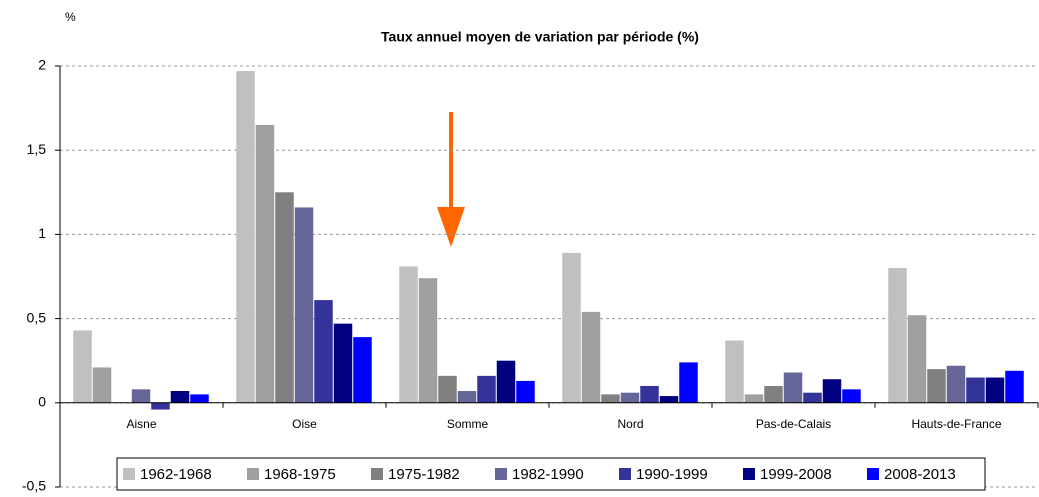 The image size is (1039, 497). Describe the element at coordinates (920, 474) in the screenshot. I see `legend-label: 2008-2013` at that location.